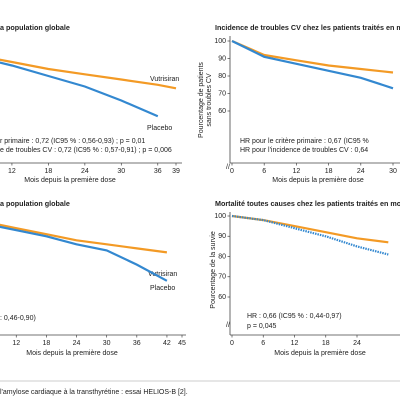  Describe the element at coordinates (18, 318) in the screenshot. I see `annotation: : 0,46-0,90)` at that location.